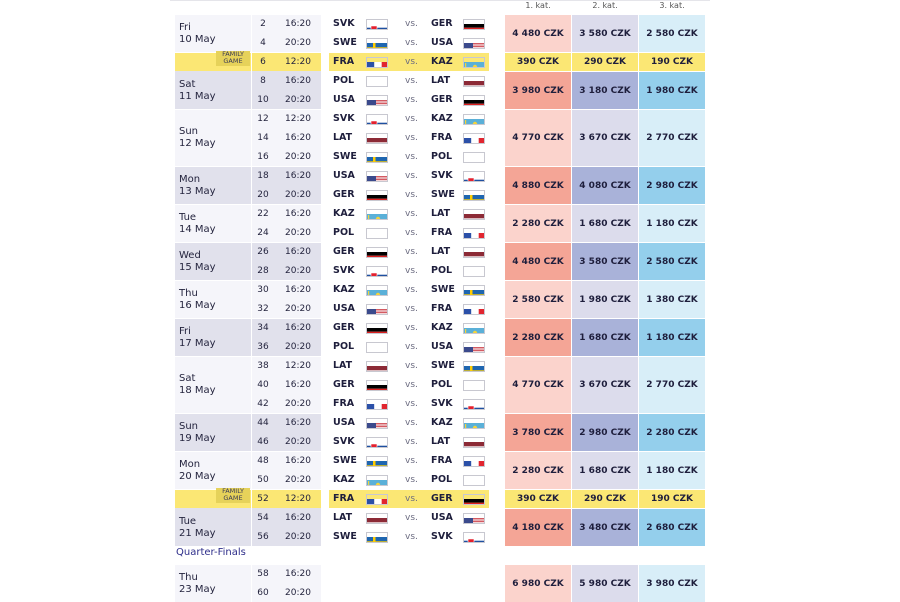 The width and height of the screenshot is (900, 602). I want to click on svk-flag-icon, so click(377, 24).